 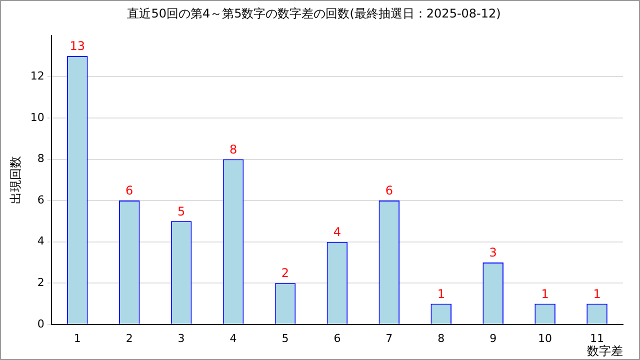 I want to click on x-tick-label: 11, so click(x=597, y=338).